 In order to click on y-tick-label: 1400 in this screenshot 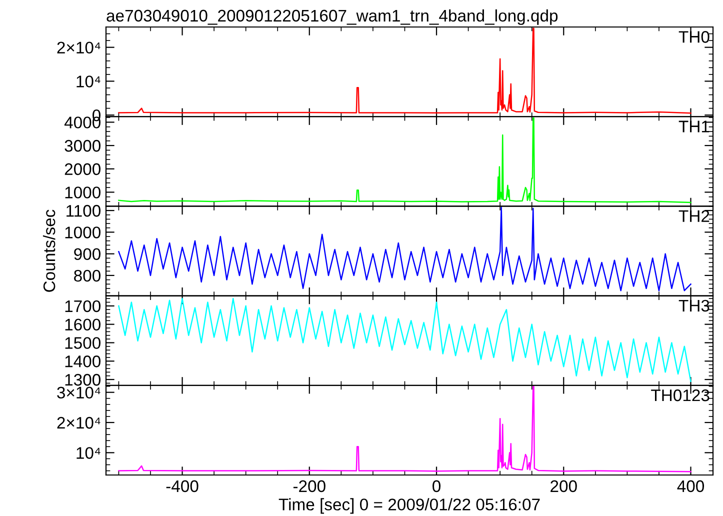, I will do `click(82, 362)`.